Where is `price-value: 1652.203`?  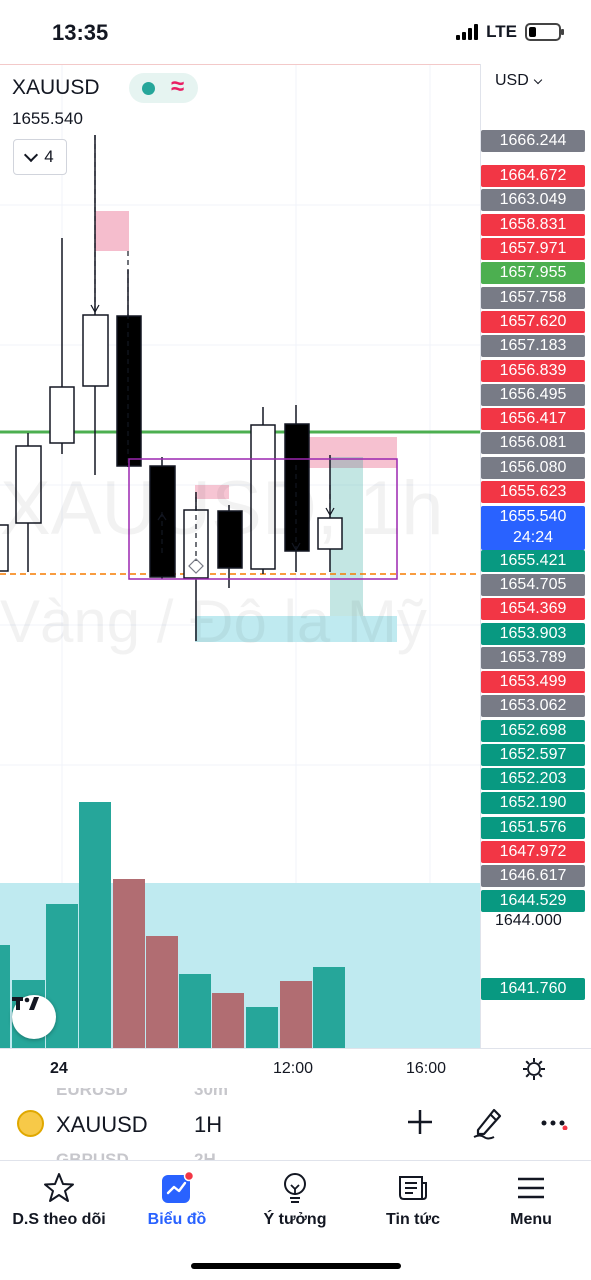 price-value: 1652.203 is located at coordinates (533, 778).